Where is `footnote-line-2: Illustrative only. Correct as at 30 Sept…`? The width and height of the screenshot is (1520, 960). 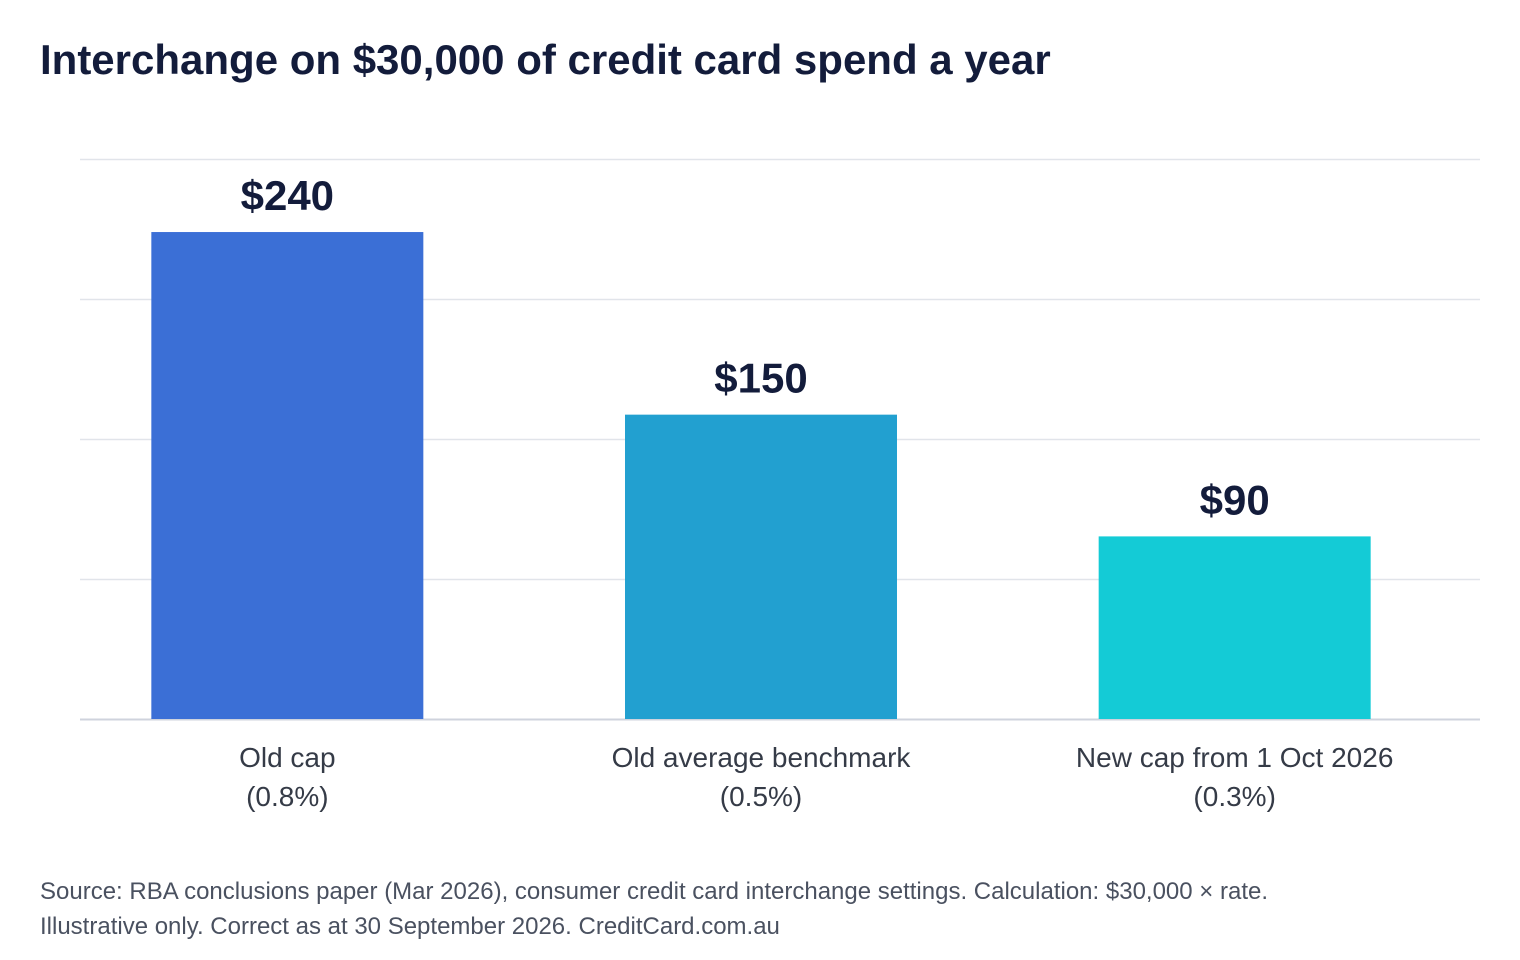
footnote-line-2: Illustrative only. Correct as at 30 Sept… is located at coordinates (410, 926).